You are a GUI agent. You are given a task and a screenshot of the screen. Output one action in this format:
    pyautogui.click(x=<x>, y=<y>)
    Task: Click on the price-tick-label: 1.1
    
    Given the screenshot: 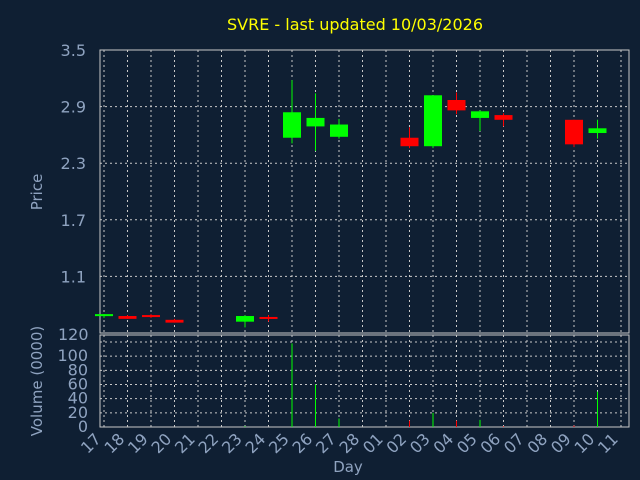 What is the action you would take?
    pyautogui.click(x=73, y=276)
    